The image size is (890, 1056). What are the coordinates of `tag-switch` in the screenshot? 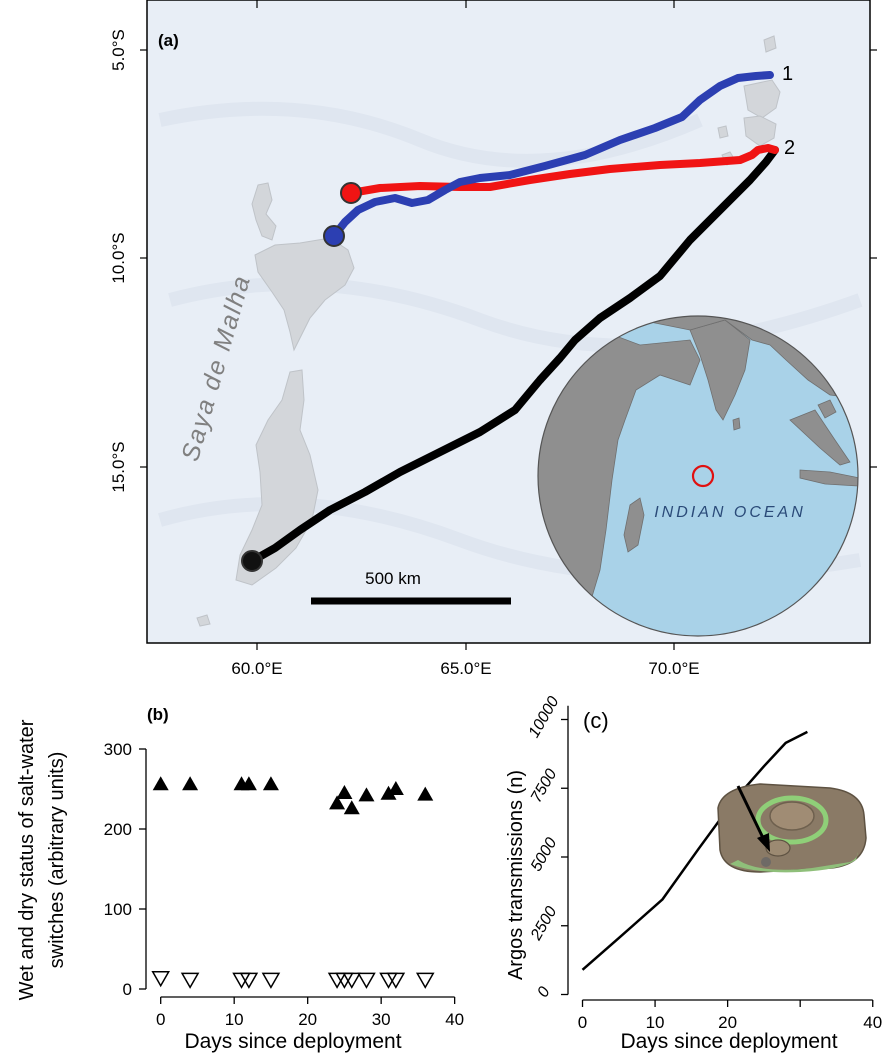 It's located at (766, 862).